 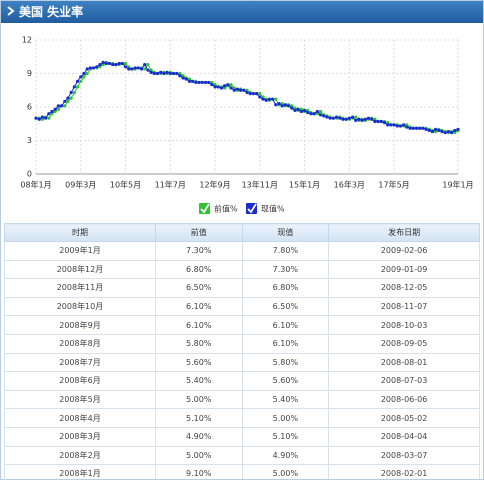 What do you see at coordinates (404, 343) in the screenshot?
I see `table-cell: 2008-09-05` at bounding box center [404, 343].